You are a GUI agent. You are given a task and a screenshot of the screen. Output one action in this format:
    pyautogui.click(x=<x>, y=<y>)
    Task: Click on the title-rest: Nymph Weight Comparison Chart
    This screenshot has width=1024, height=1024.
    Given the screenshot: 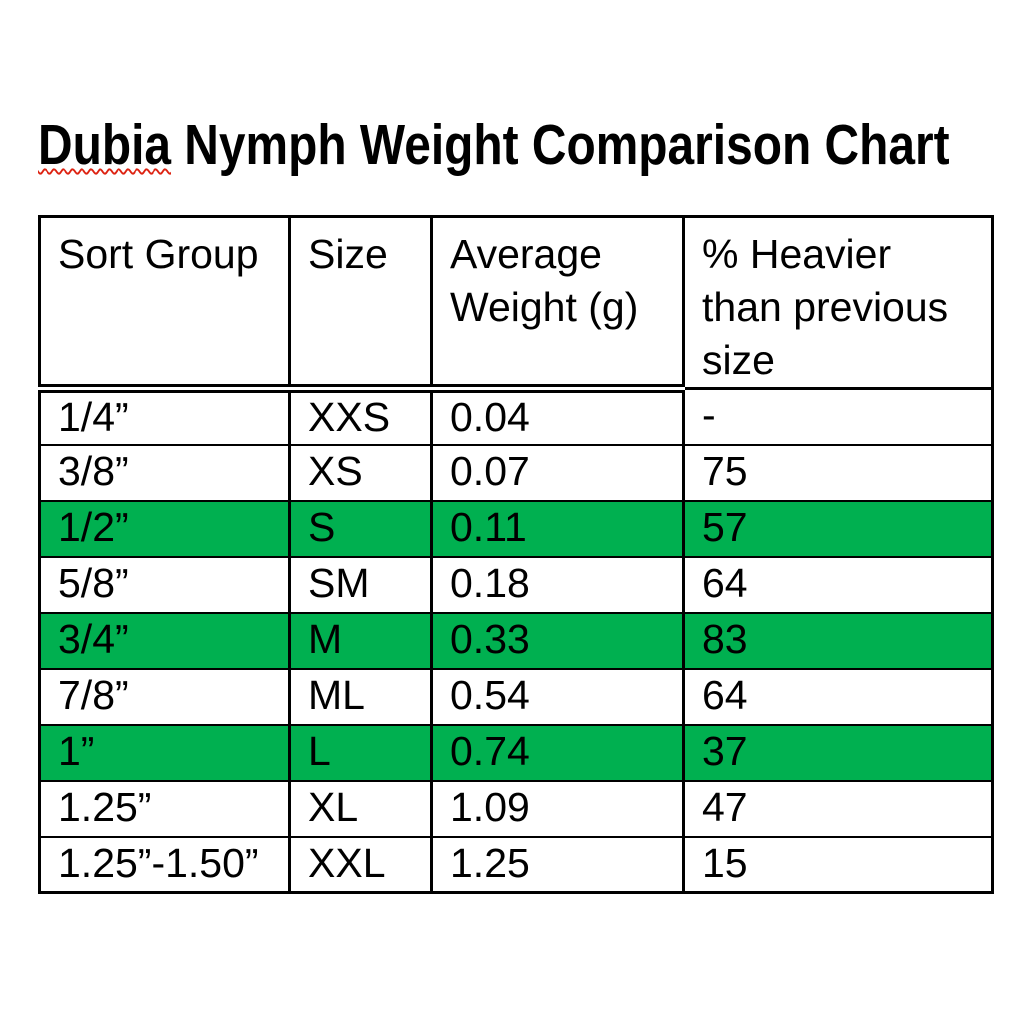 What is the action you would take?
    pyautogui.click(x=560, y=145)
    